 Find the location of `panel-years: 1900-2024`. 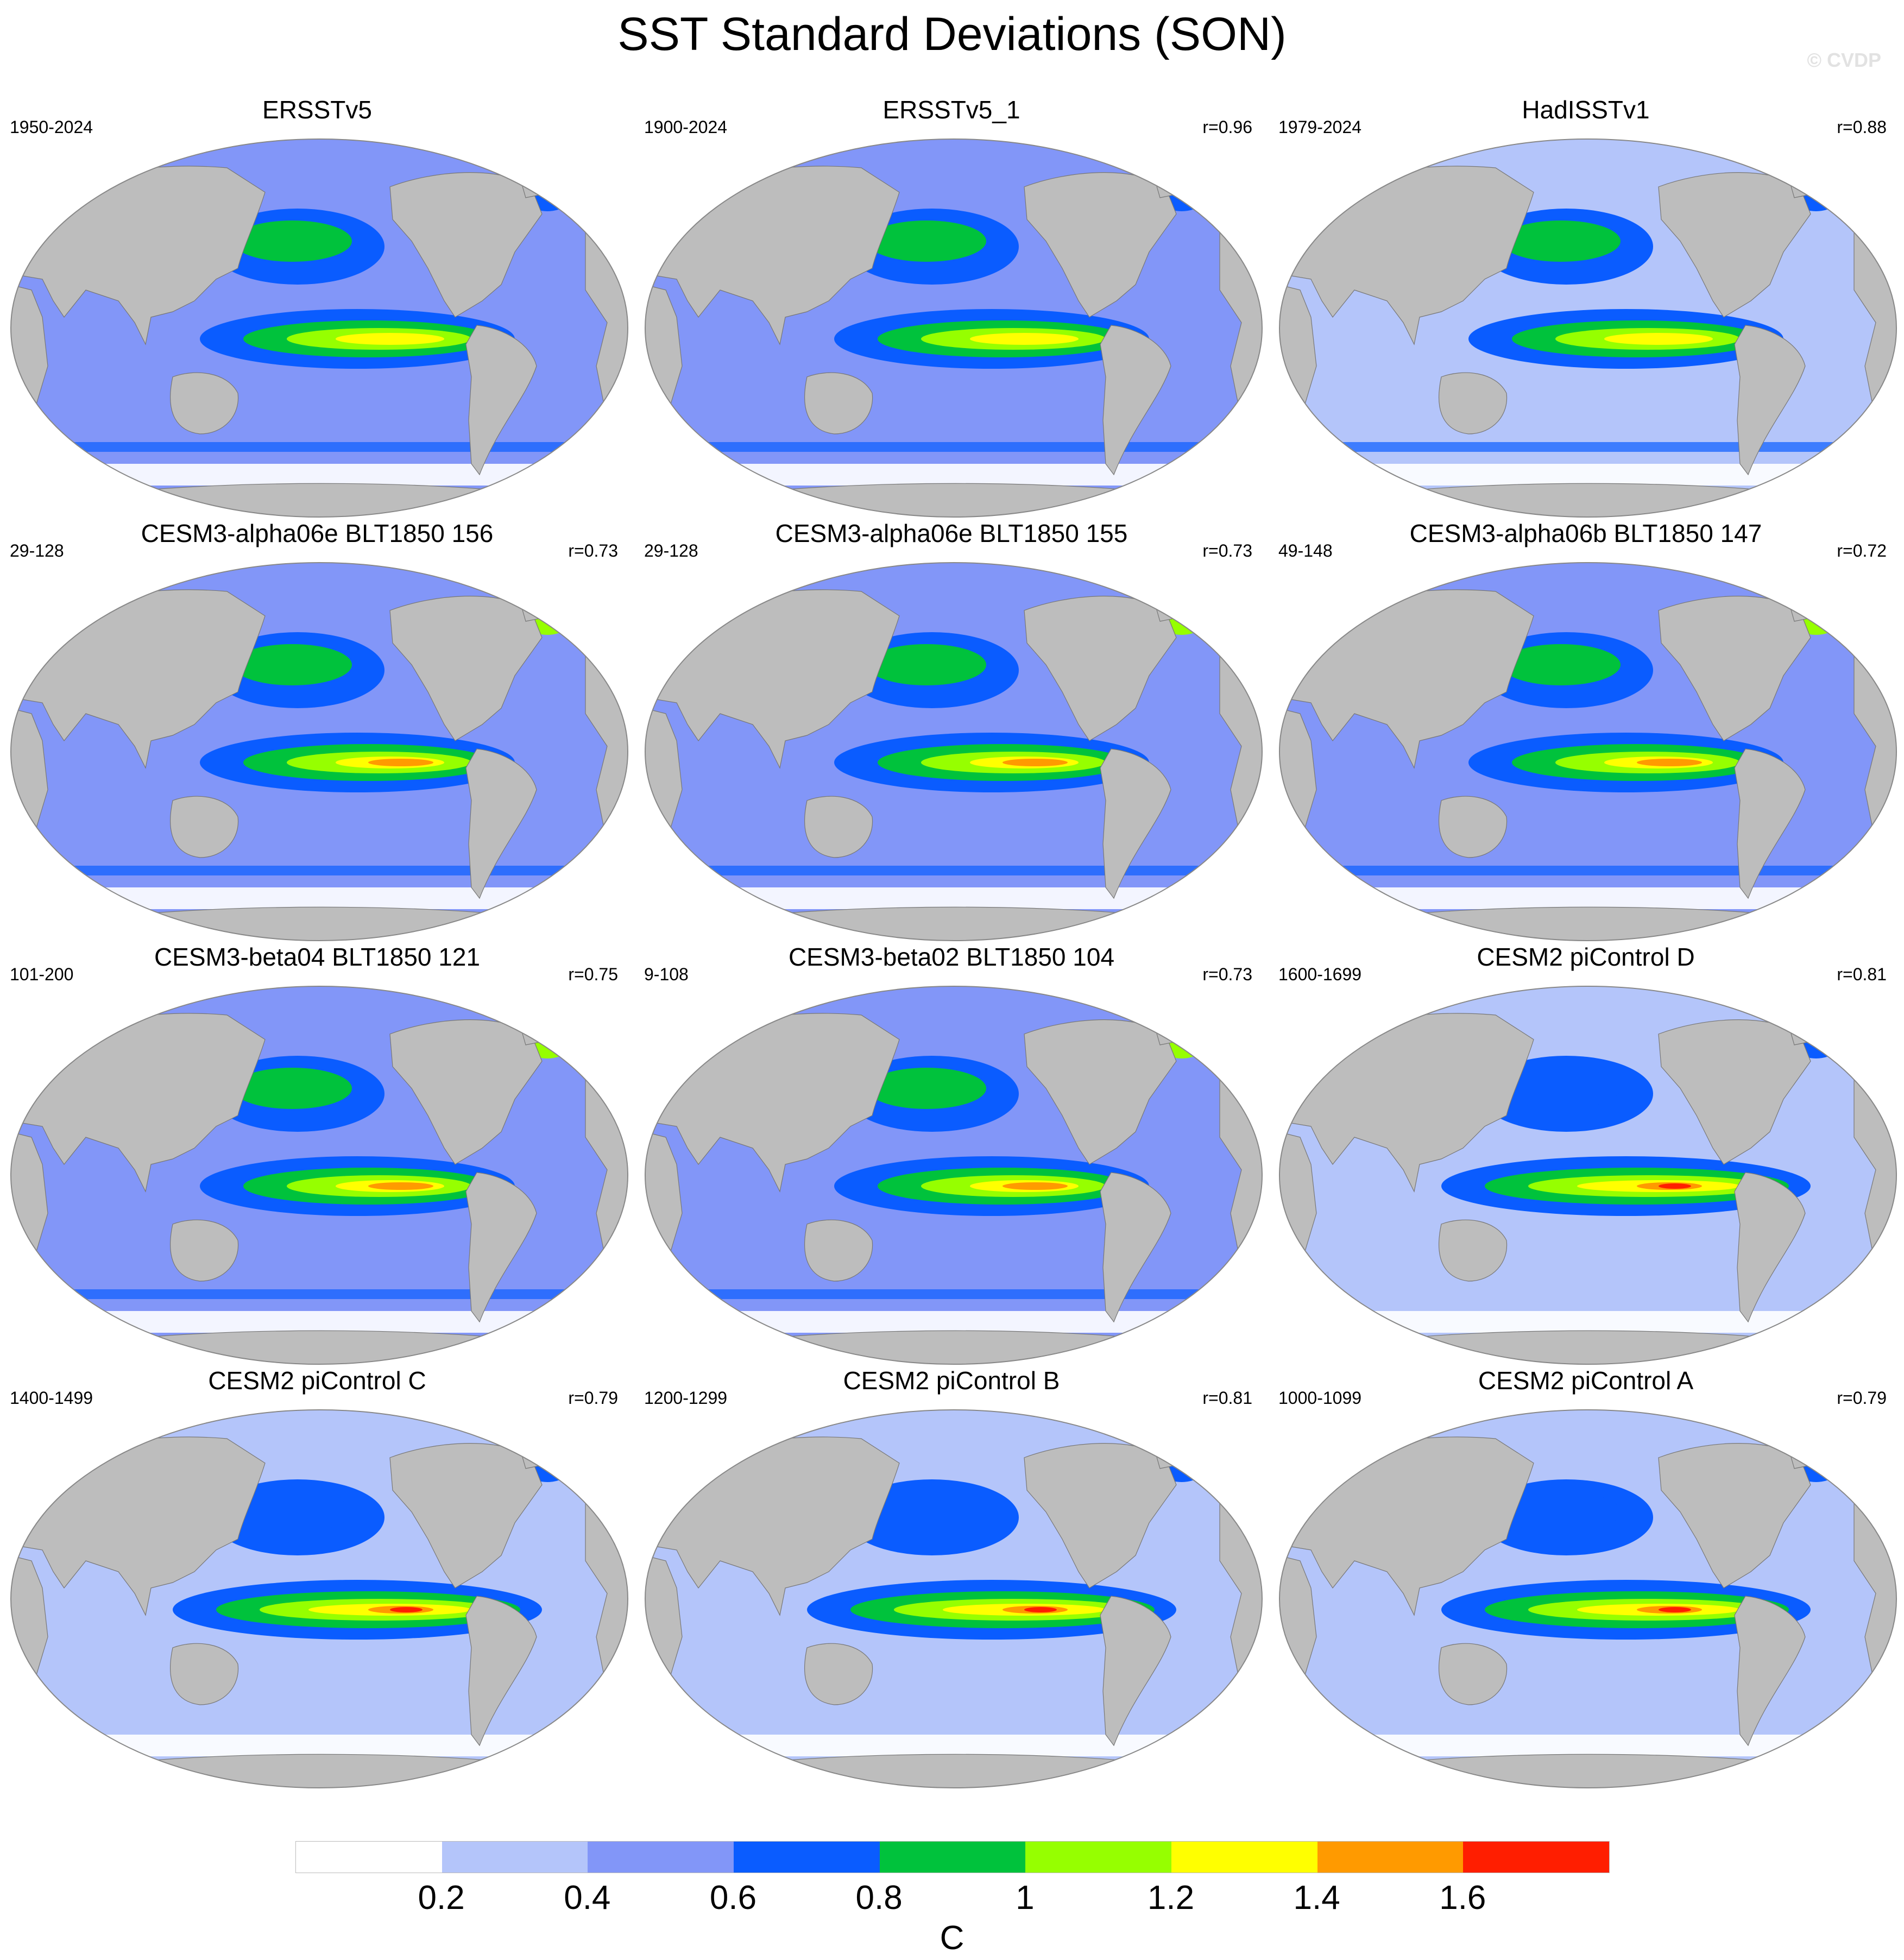

panel-years: 1900-2024 is located at coordinates (686, 127).